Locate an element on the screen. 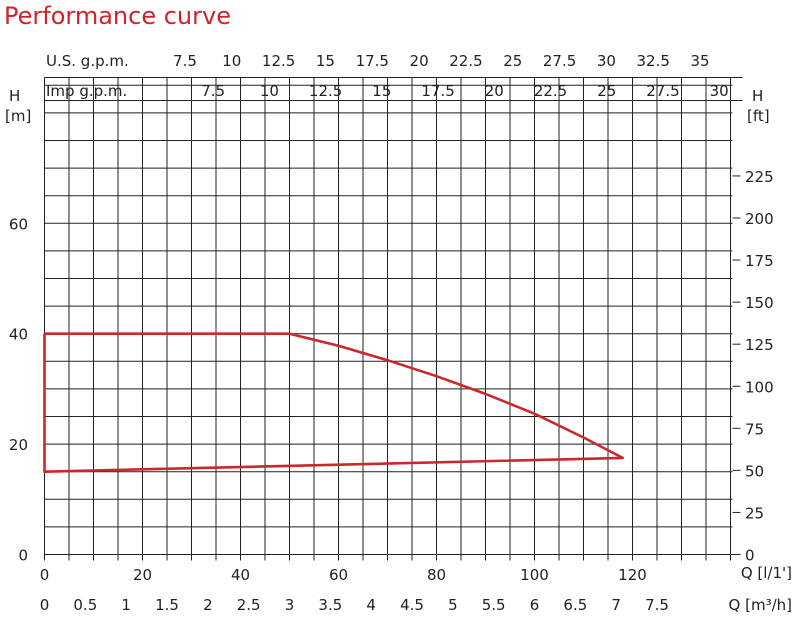  top-impgpm-tick-label: 12.5 is located at coordinates (325, 91).